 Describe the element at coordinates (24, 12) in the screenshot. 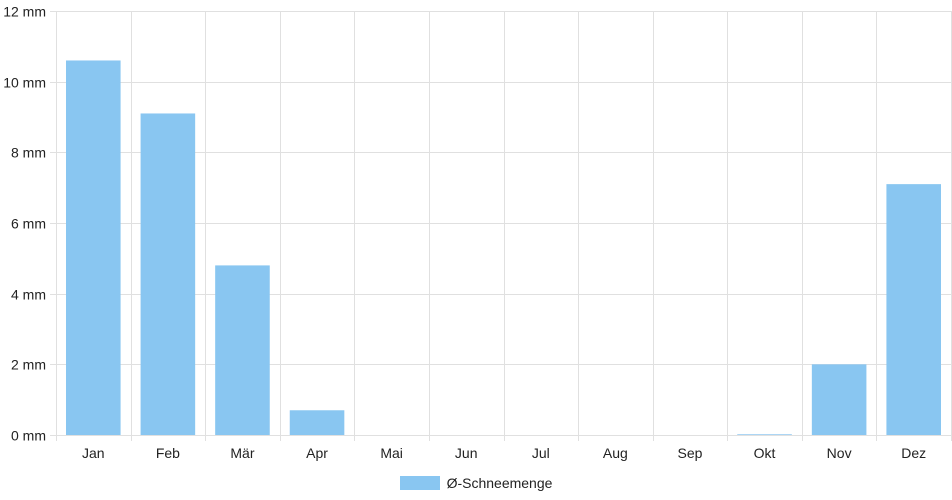

I see `y-tick-label: 12 mm` at that location.